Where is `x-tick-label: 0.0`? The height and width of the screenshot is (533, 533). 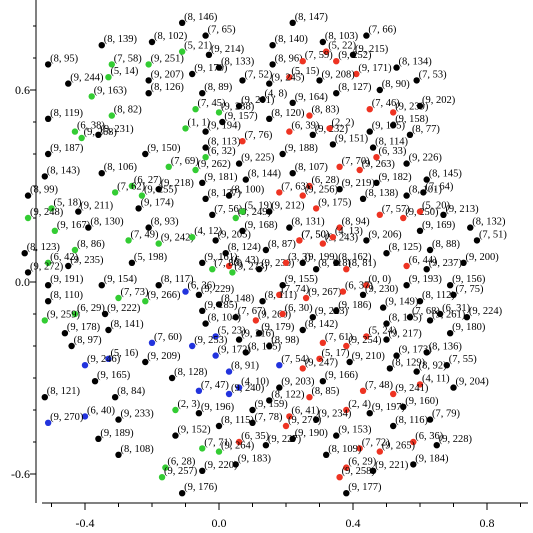 x-tick-label: 0.0 is located at coordinates (219, 523).